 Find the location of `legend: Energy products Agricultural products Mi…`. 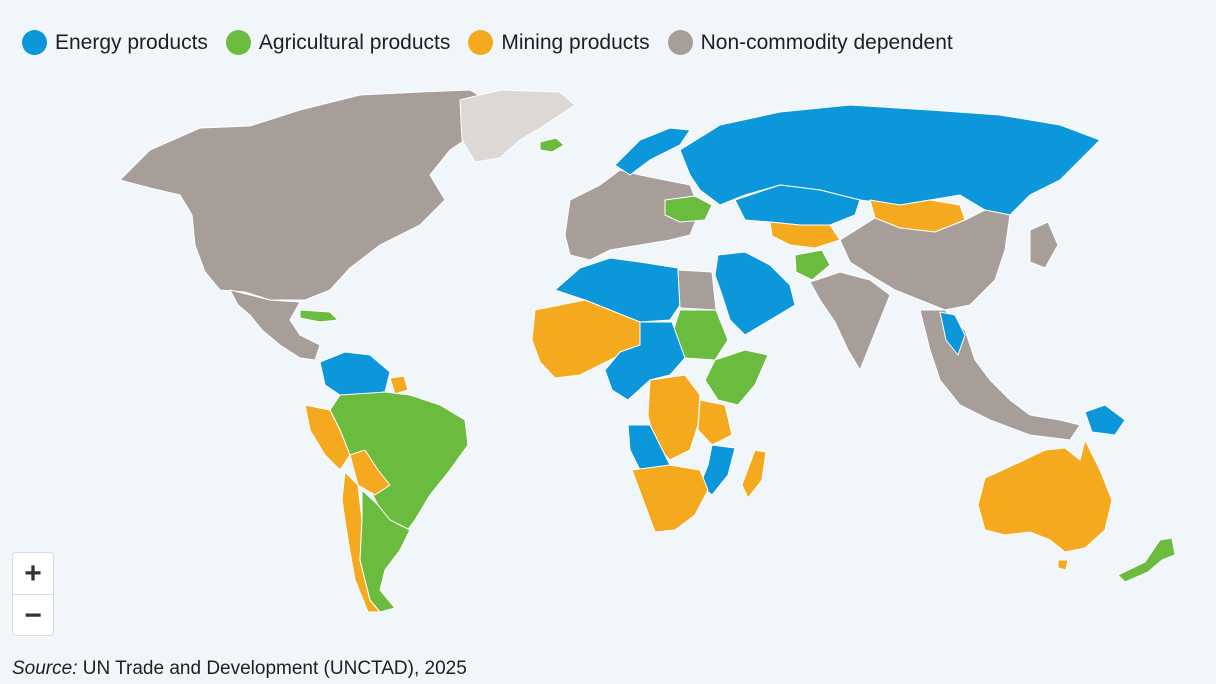

legend: Energy products Agricultural products Mi… is located at coordinates (487, 42).